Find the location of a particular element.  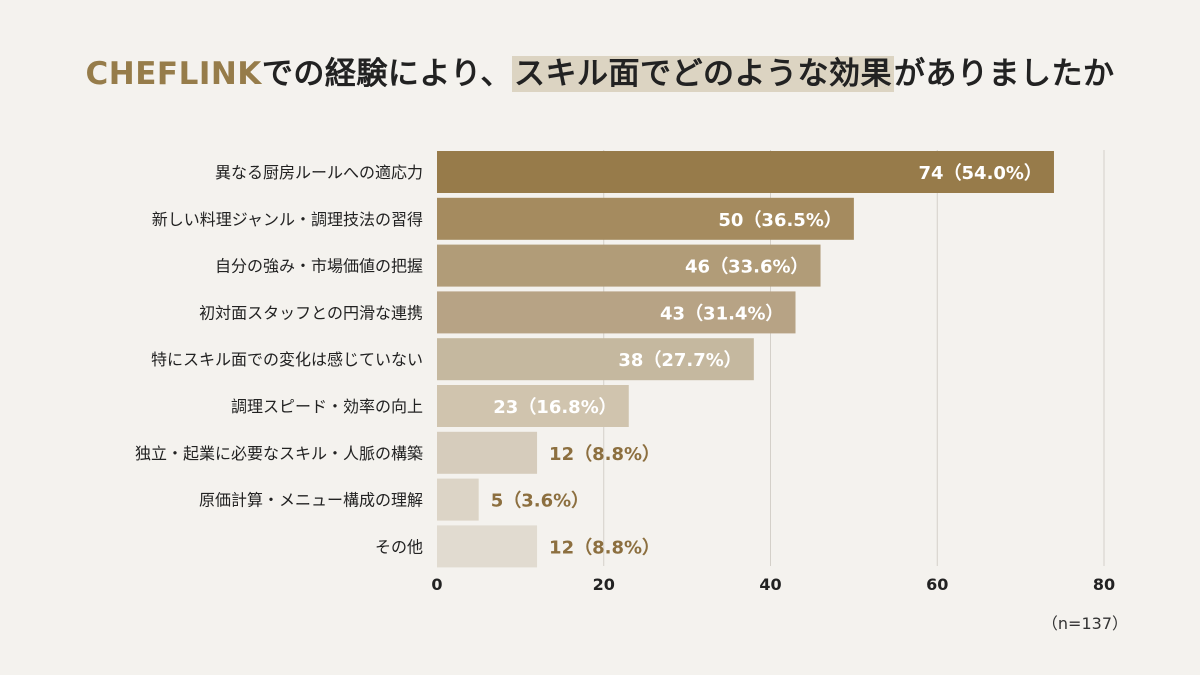

chart-title: CHEFLINKでの経験により、スキル面でどのような効果がありましたか is located at coordinates (600, 70).